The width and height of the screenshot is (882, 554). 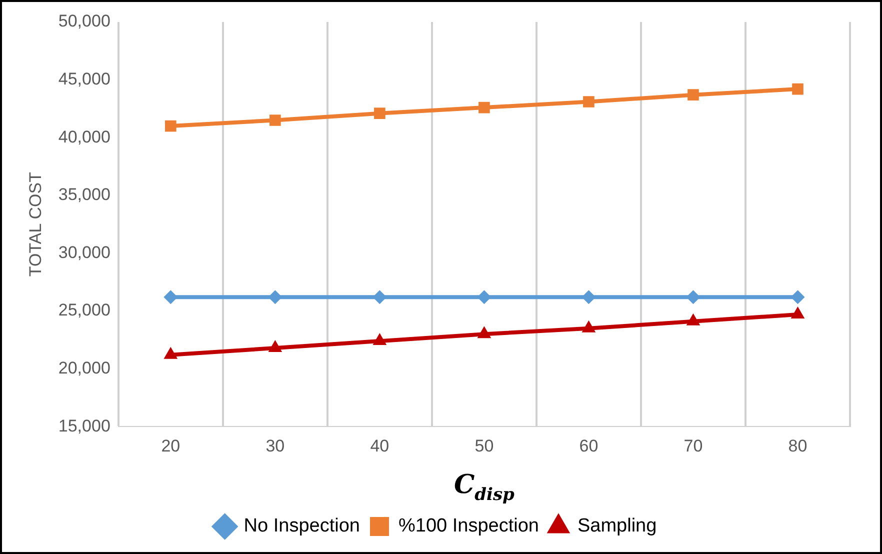 What do you see at coordinates (84, 194) in the screenshot?
I see `y-tick-label: 35,000` at bounding box center [84, 194].